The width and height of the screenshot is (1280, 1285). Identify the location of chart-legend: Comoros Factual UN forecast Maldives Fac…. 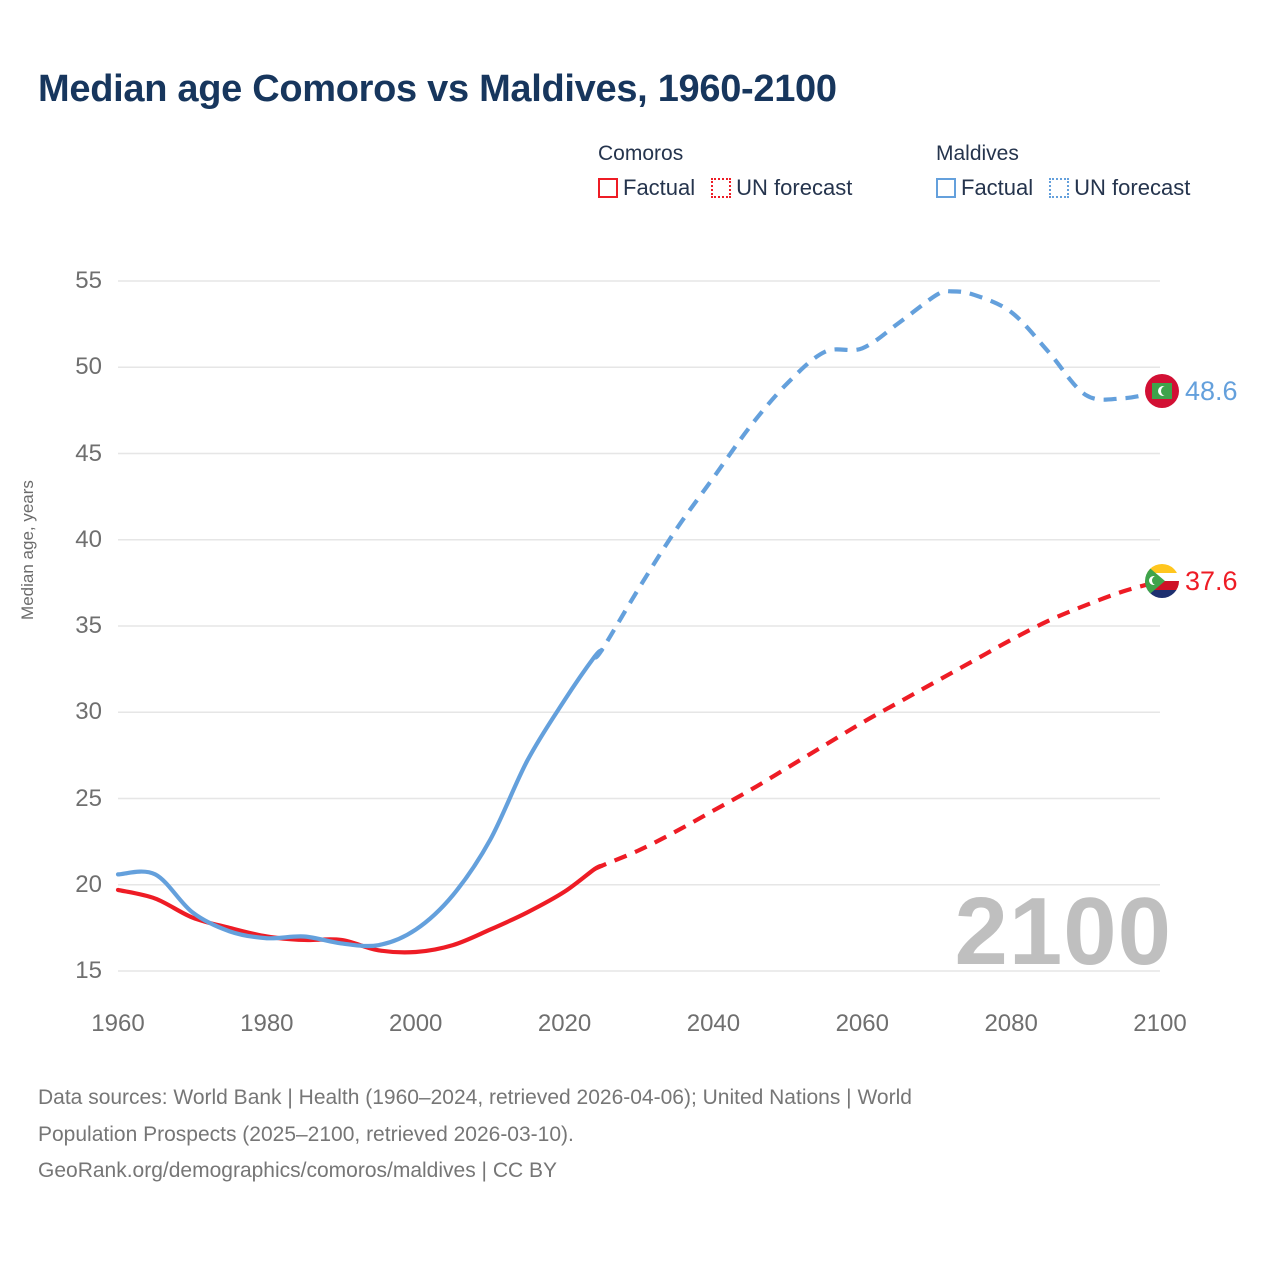
(928, 182).